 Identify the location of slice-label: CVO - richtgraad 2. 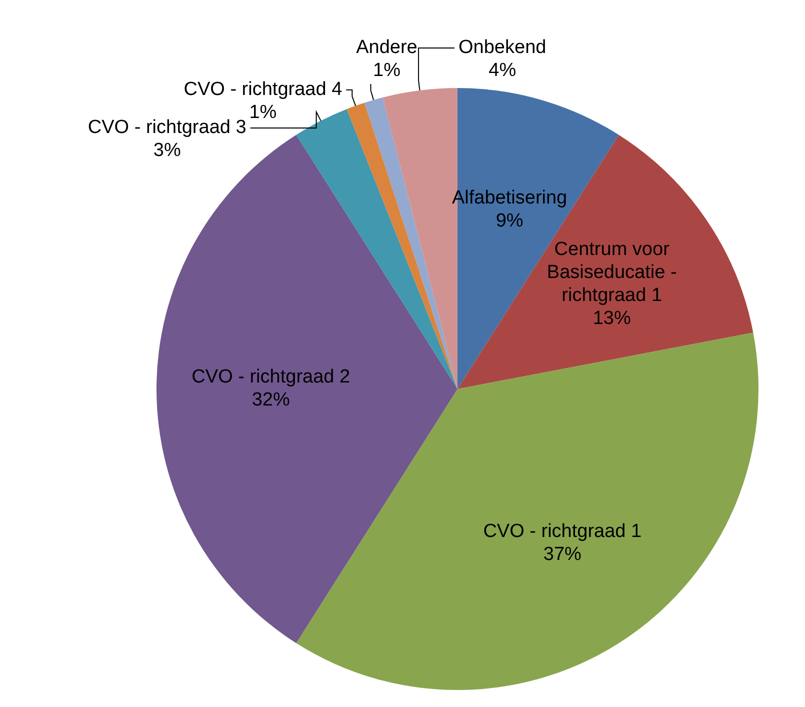
(271, 377).